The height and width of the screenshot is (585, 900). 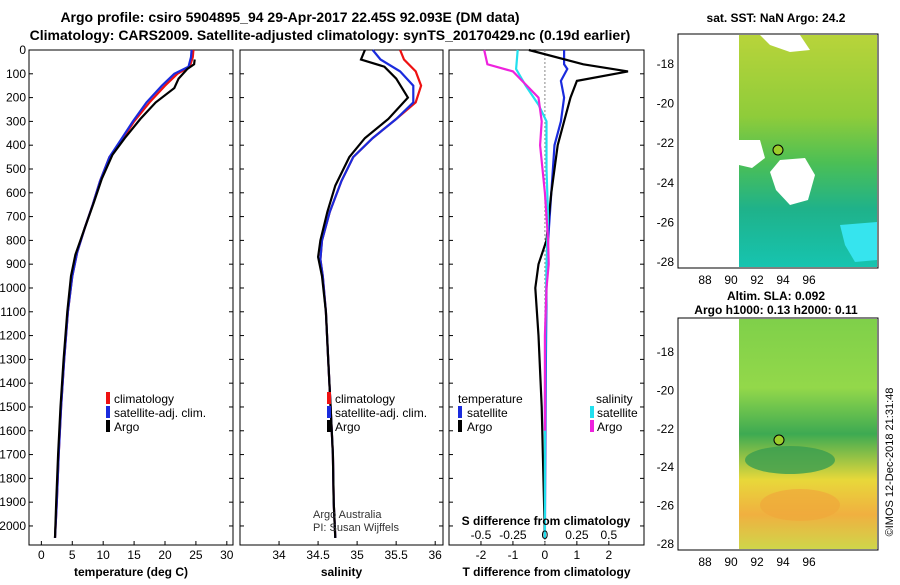 I want to click on y-tick-label: 2000, so click(x=13, y=526).